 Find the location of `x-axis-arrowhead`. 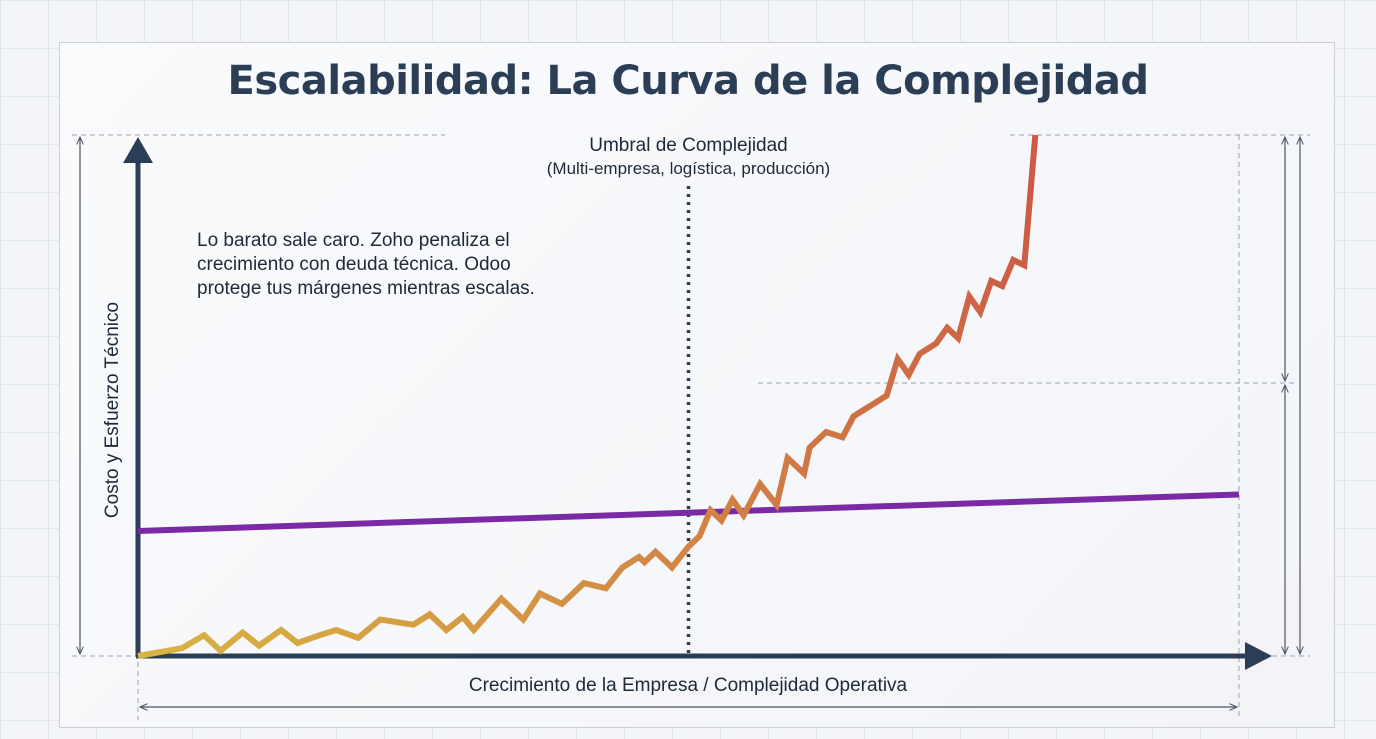

x-axis-arrowhead is located at coordinates (1258, 656).